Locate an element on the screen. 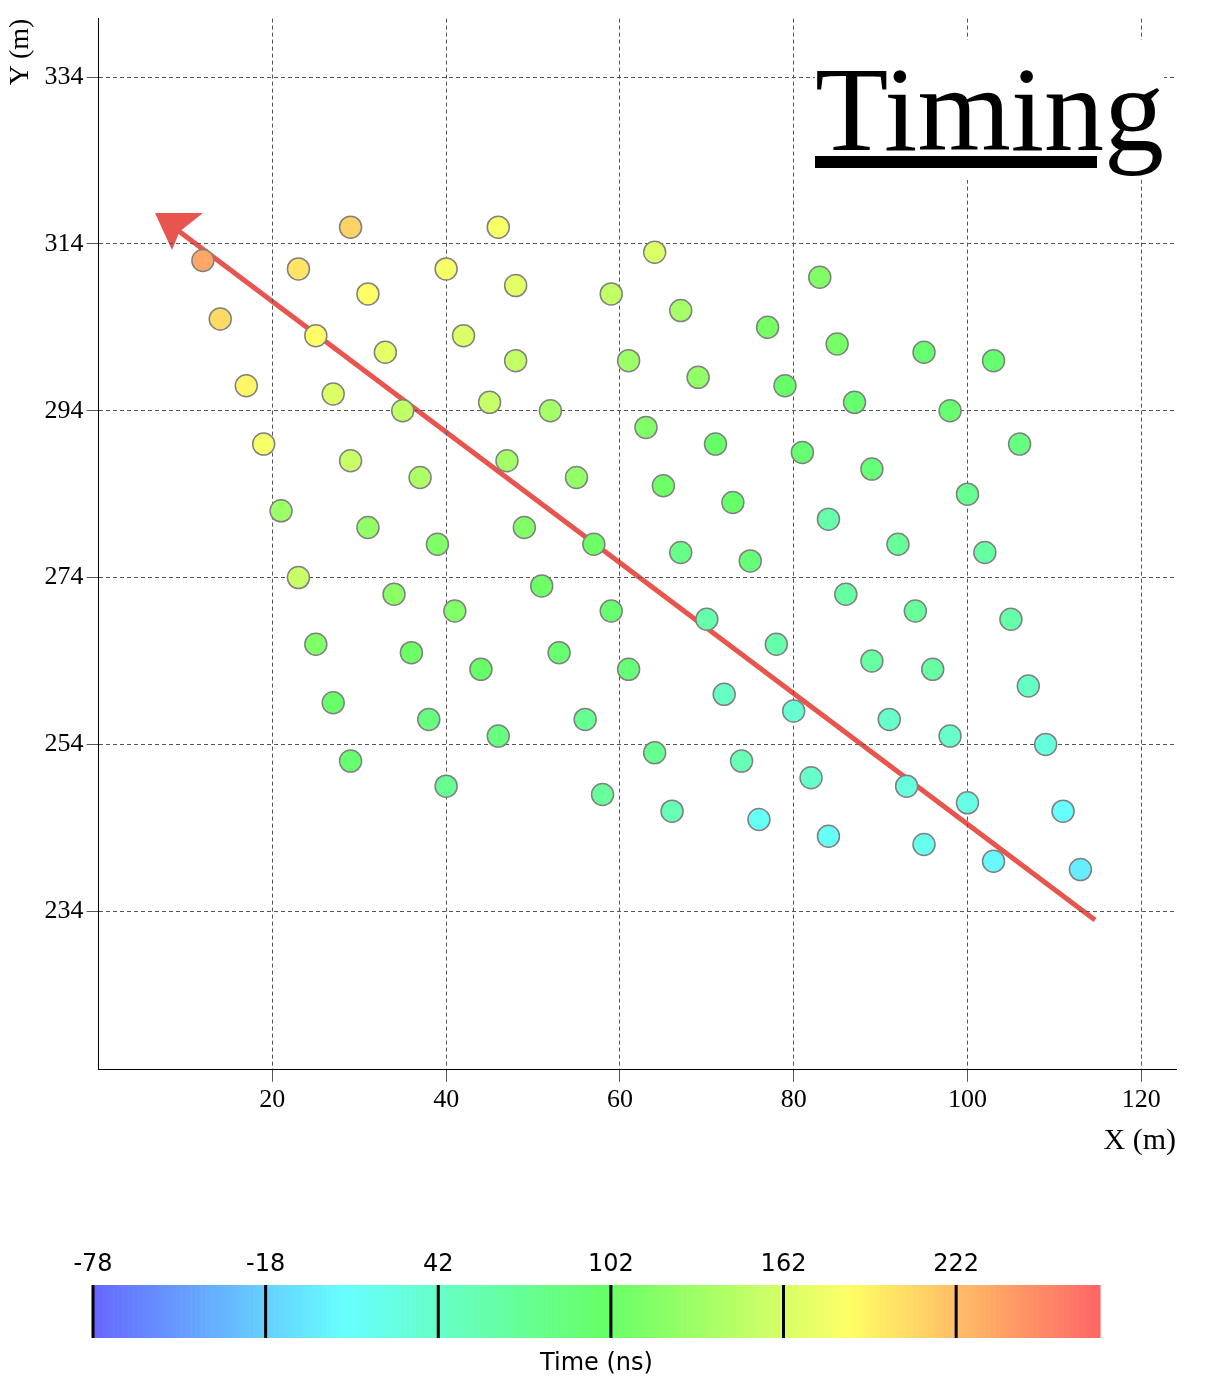  y-tick-label: 314 is located at coordinates (64, 242).